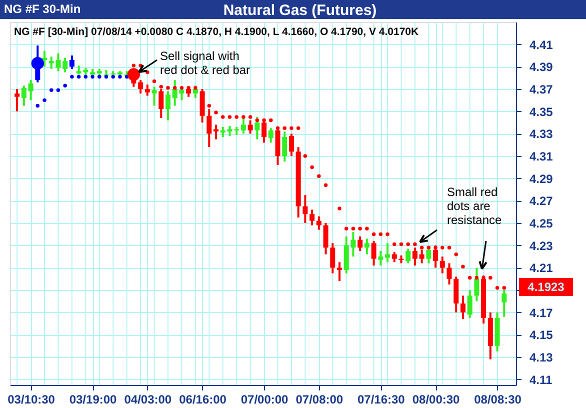  I want to click on x-tick-label: 04/03:00, so click(148, 399).